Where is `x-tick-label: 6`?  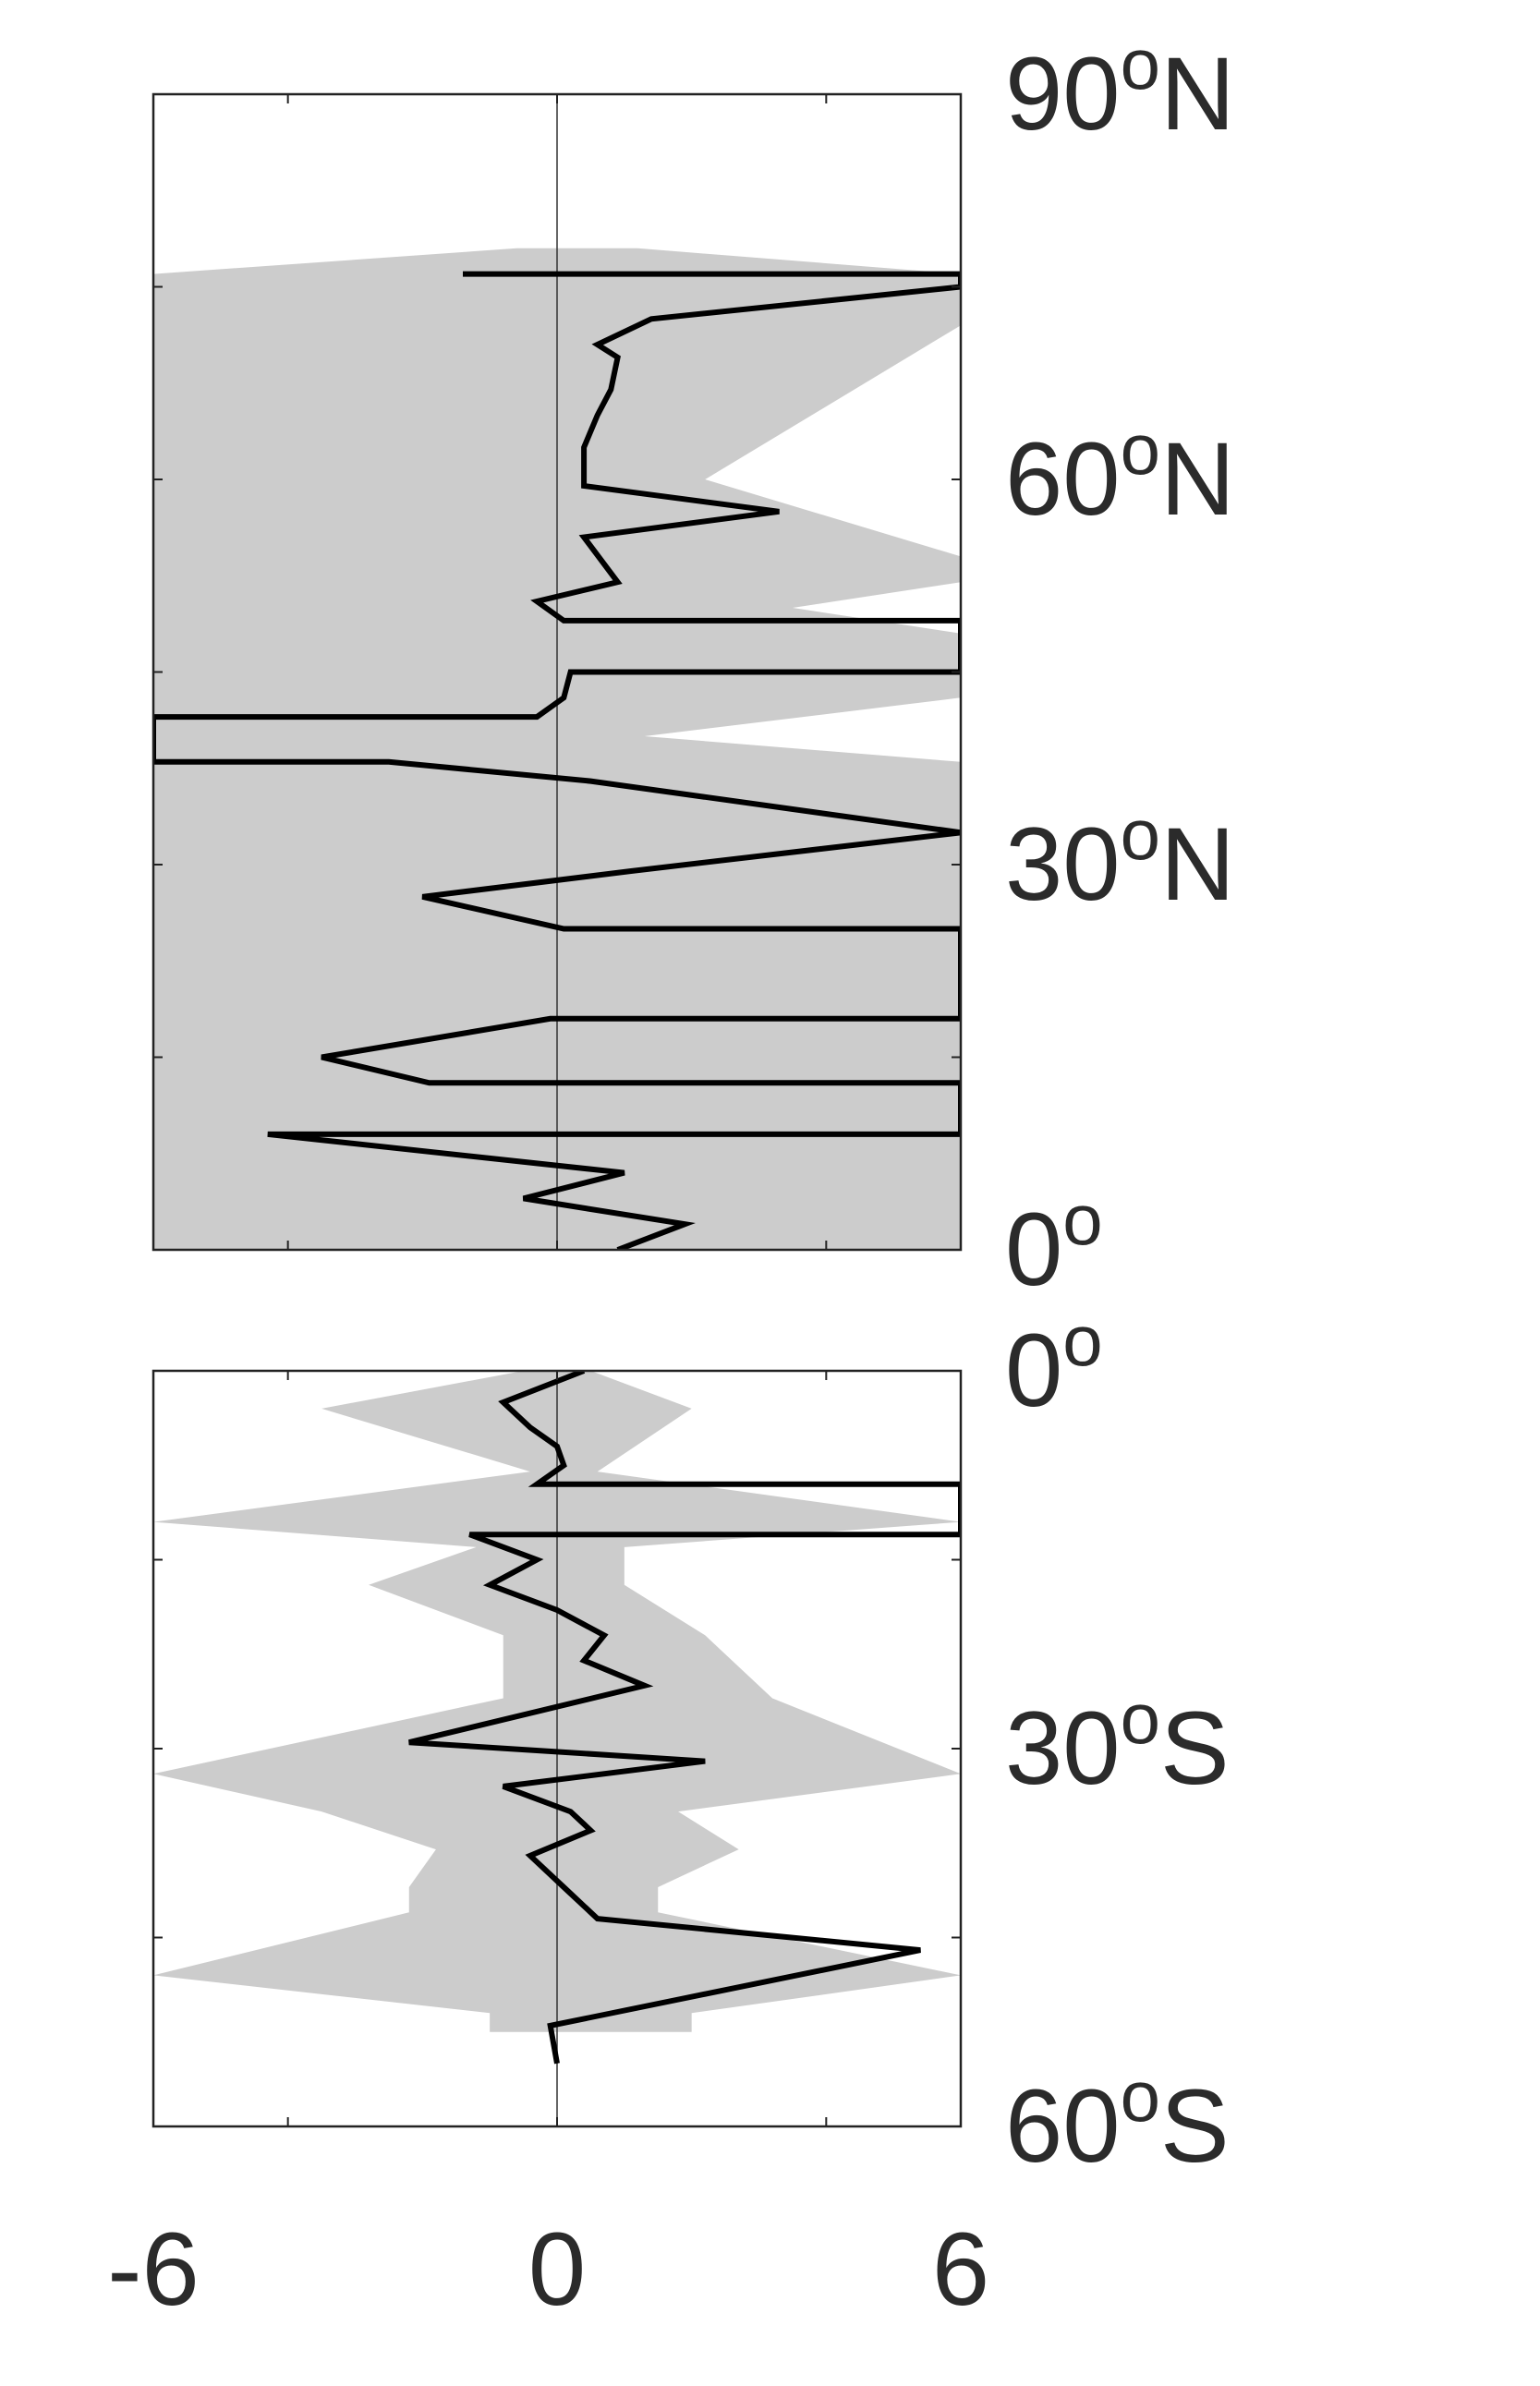 x-tick-label: 6 is located at coordinates (961, 2269).